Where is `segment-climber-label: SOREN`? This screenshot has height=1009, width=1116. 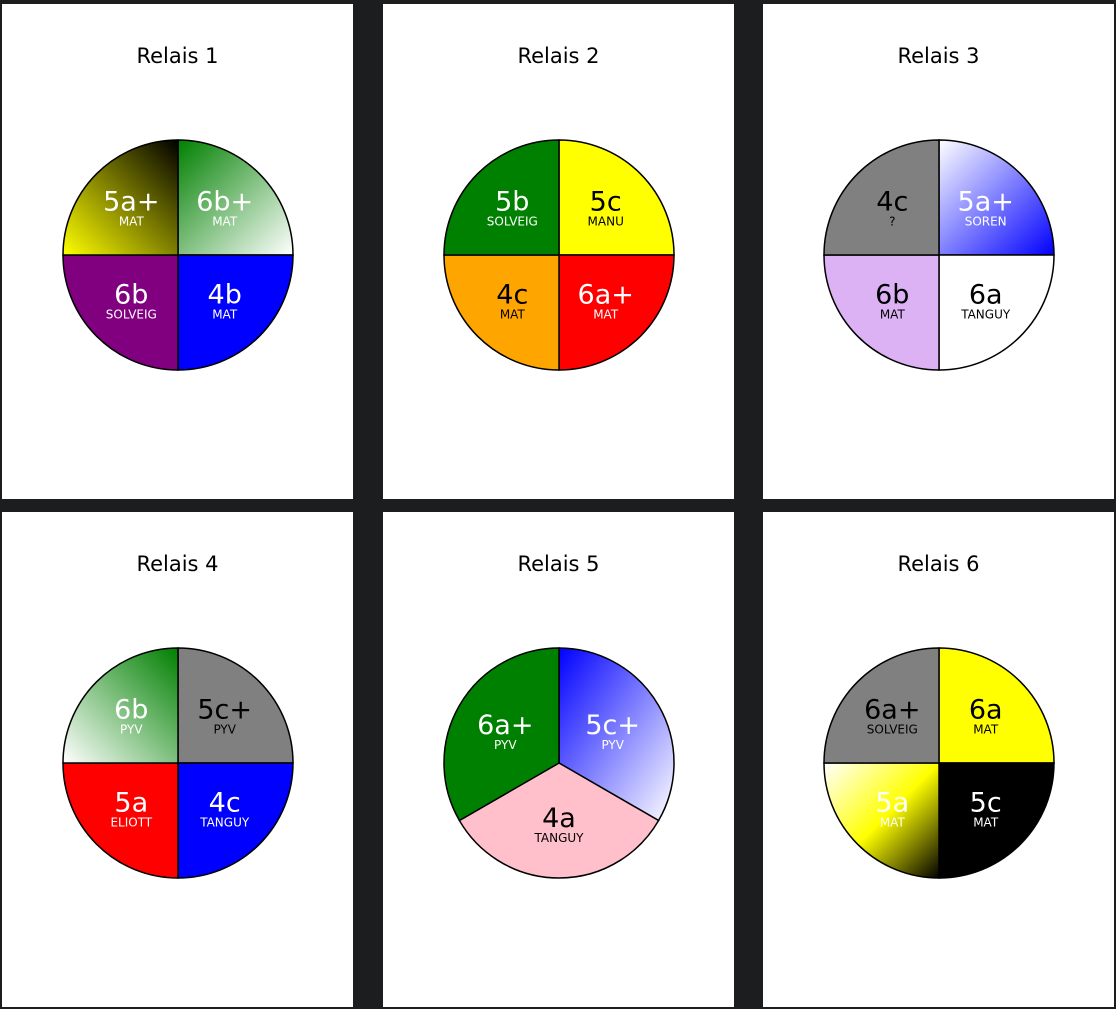
segment-climber-label: SOREN is located at coordinates (986, 221).